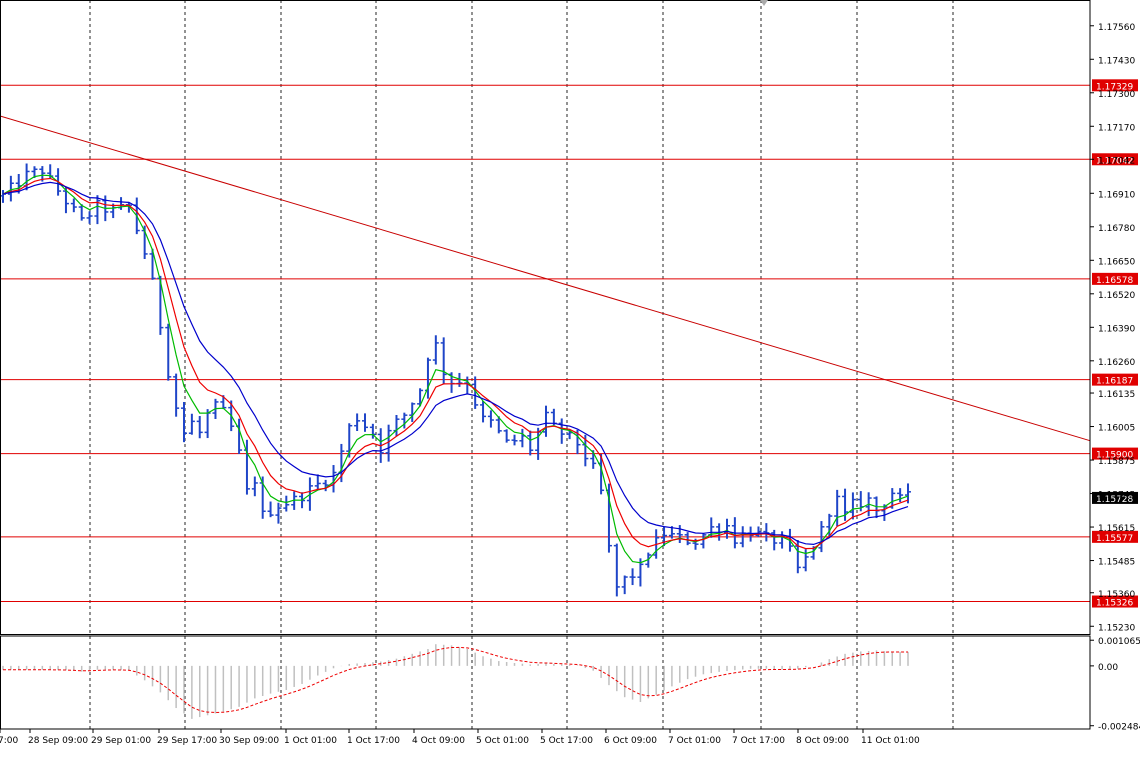 The height and width of the screenshot is (758, 1140). Describe the element at coordinates (1116, 462) in the screenshot. I see `price-tick-label: 1.15875` at that location.